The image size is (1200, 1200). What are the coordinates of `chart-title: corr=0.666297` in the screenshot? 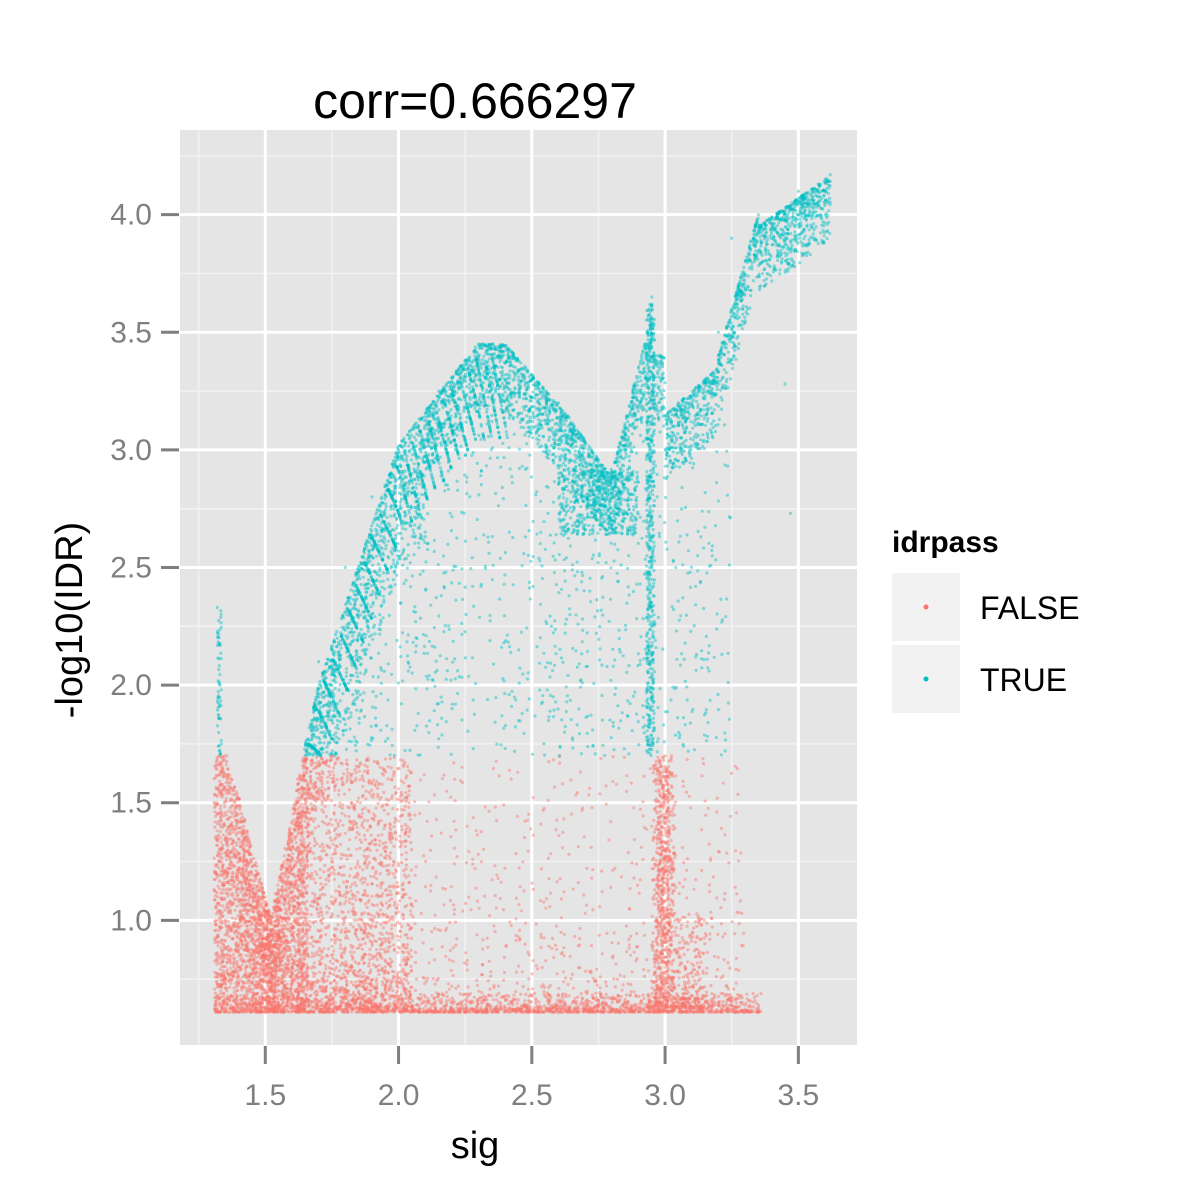 It's located at (475, 101).